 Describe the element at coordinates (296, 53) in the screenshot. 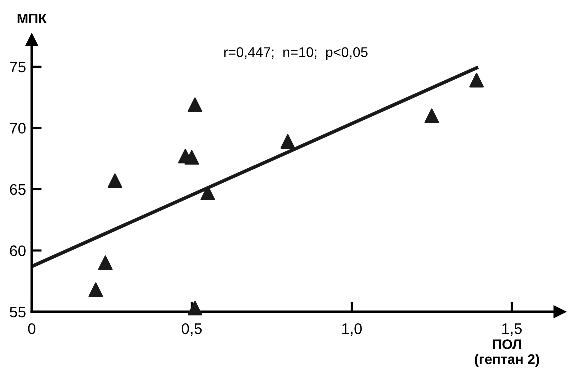

I see `annotation: r=0,447; n=10; p<0,05` at that location.